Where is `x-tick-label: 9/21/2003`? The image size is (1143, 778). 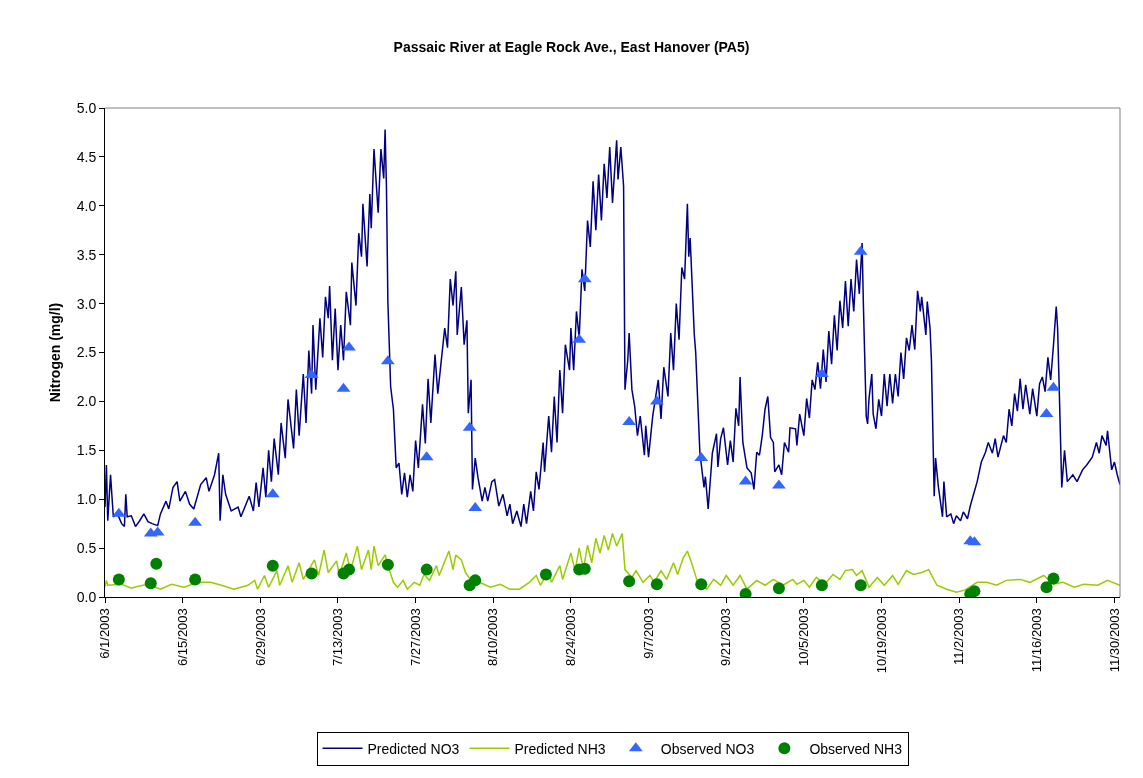 x-tick-label: 9/21/2003 is located at coordinates (726, 637).